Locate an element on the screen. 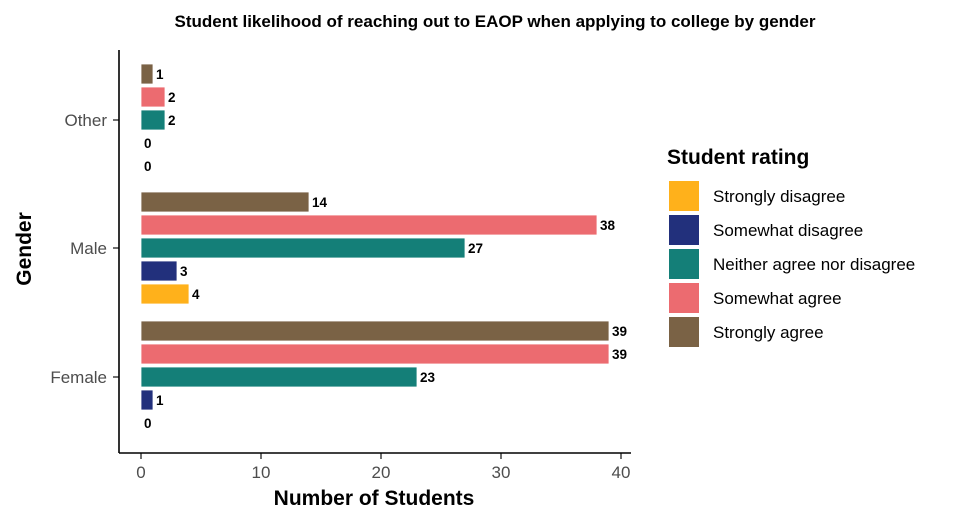 Image resolution: width=975 pixels, height=523 pixels. x-tick-label: 10 is located at coordinates (261, 472).